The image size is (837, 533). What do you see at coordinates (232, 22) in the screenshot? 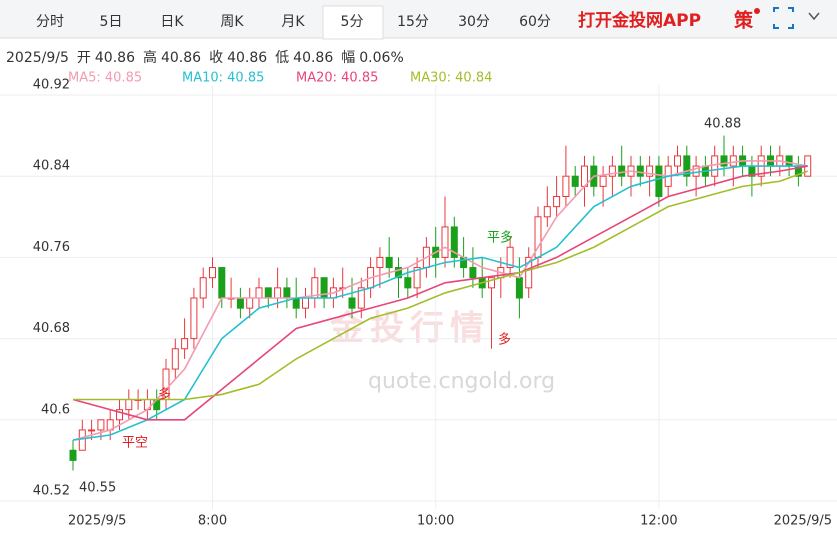
I see `tab: 周K` at bounding box center [232, 22].